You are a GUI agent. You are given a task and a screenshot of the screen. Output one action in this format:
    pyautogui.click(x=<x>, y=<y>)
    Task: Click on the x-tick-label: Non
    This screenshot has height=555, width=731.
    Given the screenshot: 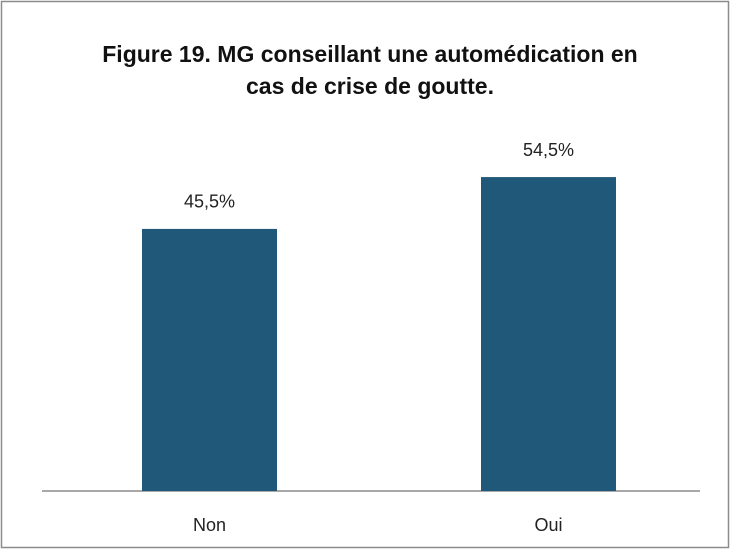 What is the action you would take?
    pyautogui.click(x=209, y=525)
    